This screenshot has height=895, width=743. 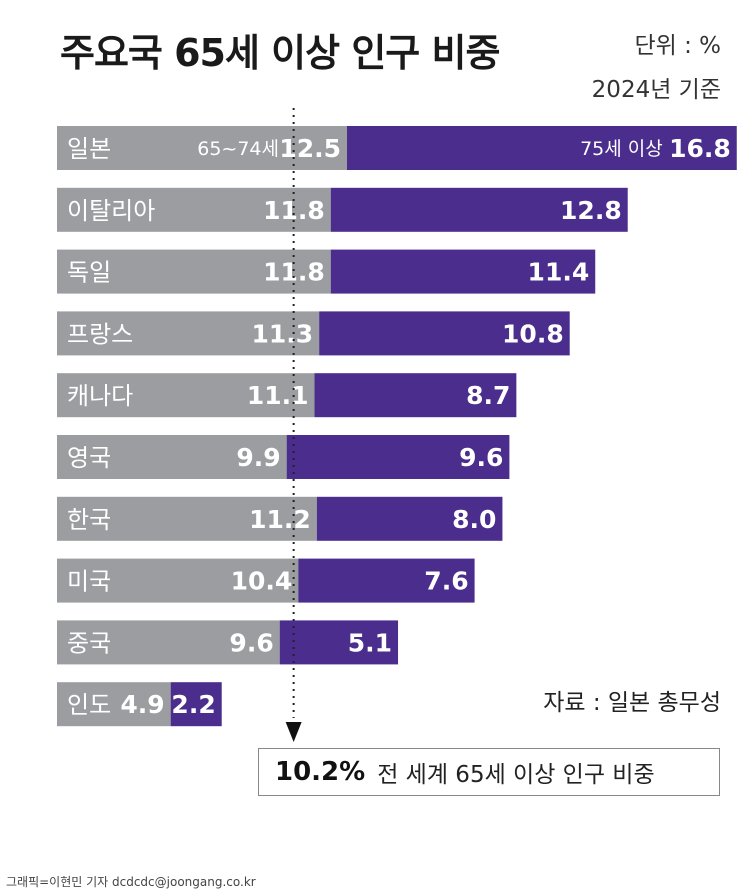 What do you see at coordinates (294, 272) in the screenshot?
I see `value-label-65-74: 11.8` at bounding box center [294, 272].